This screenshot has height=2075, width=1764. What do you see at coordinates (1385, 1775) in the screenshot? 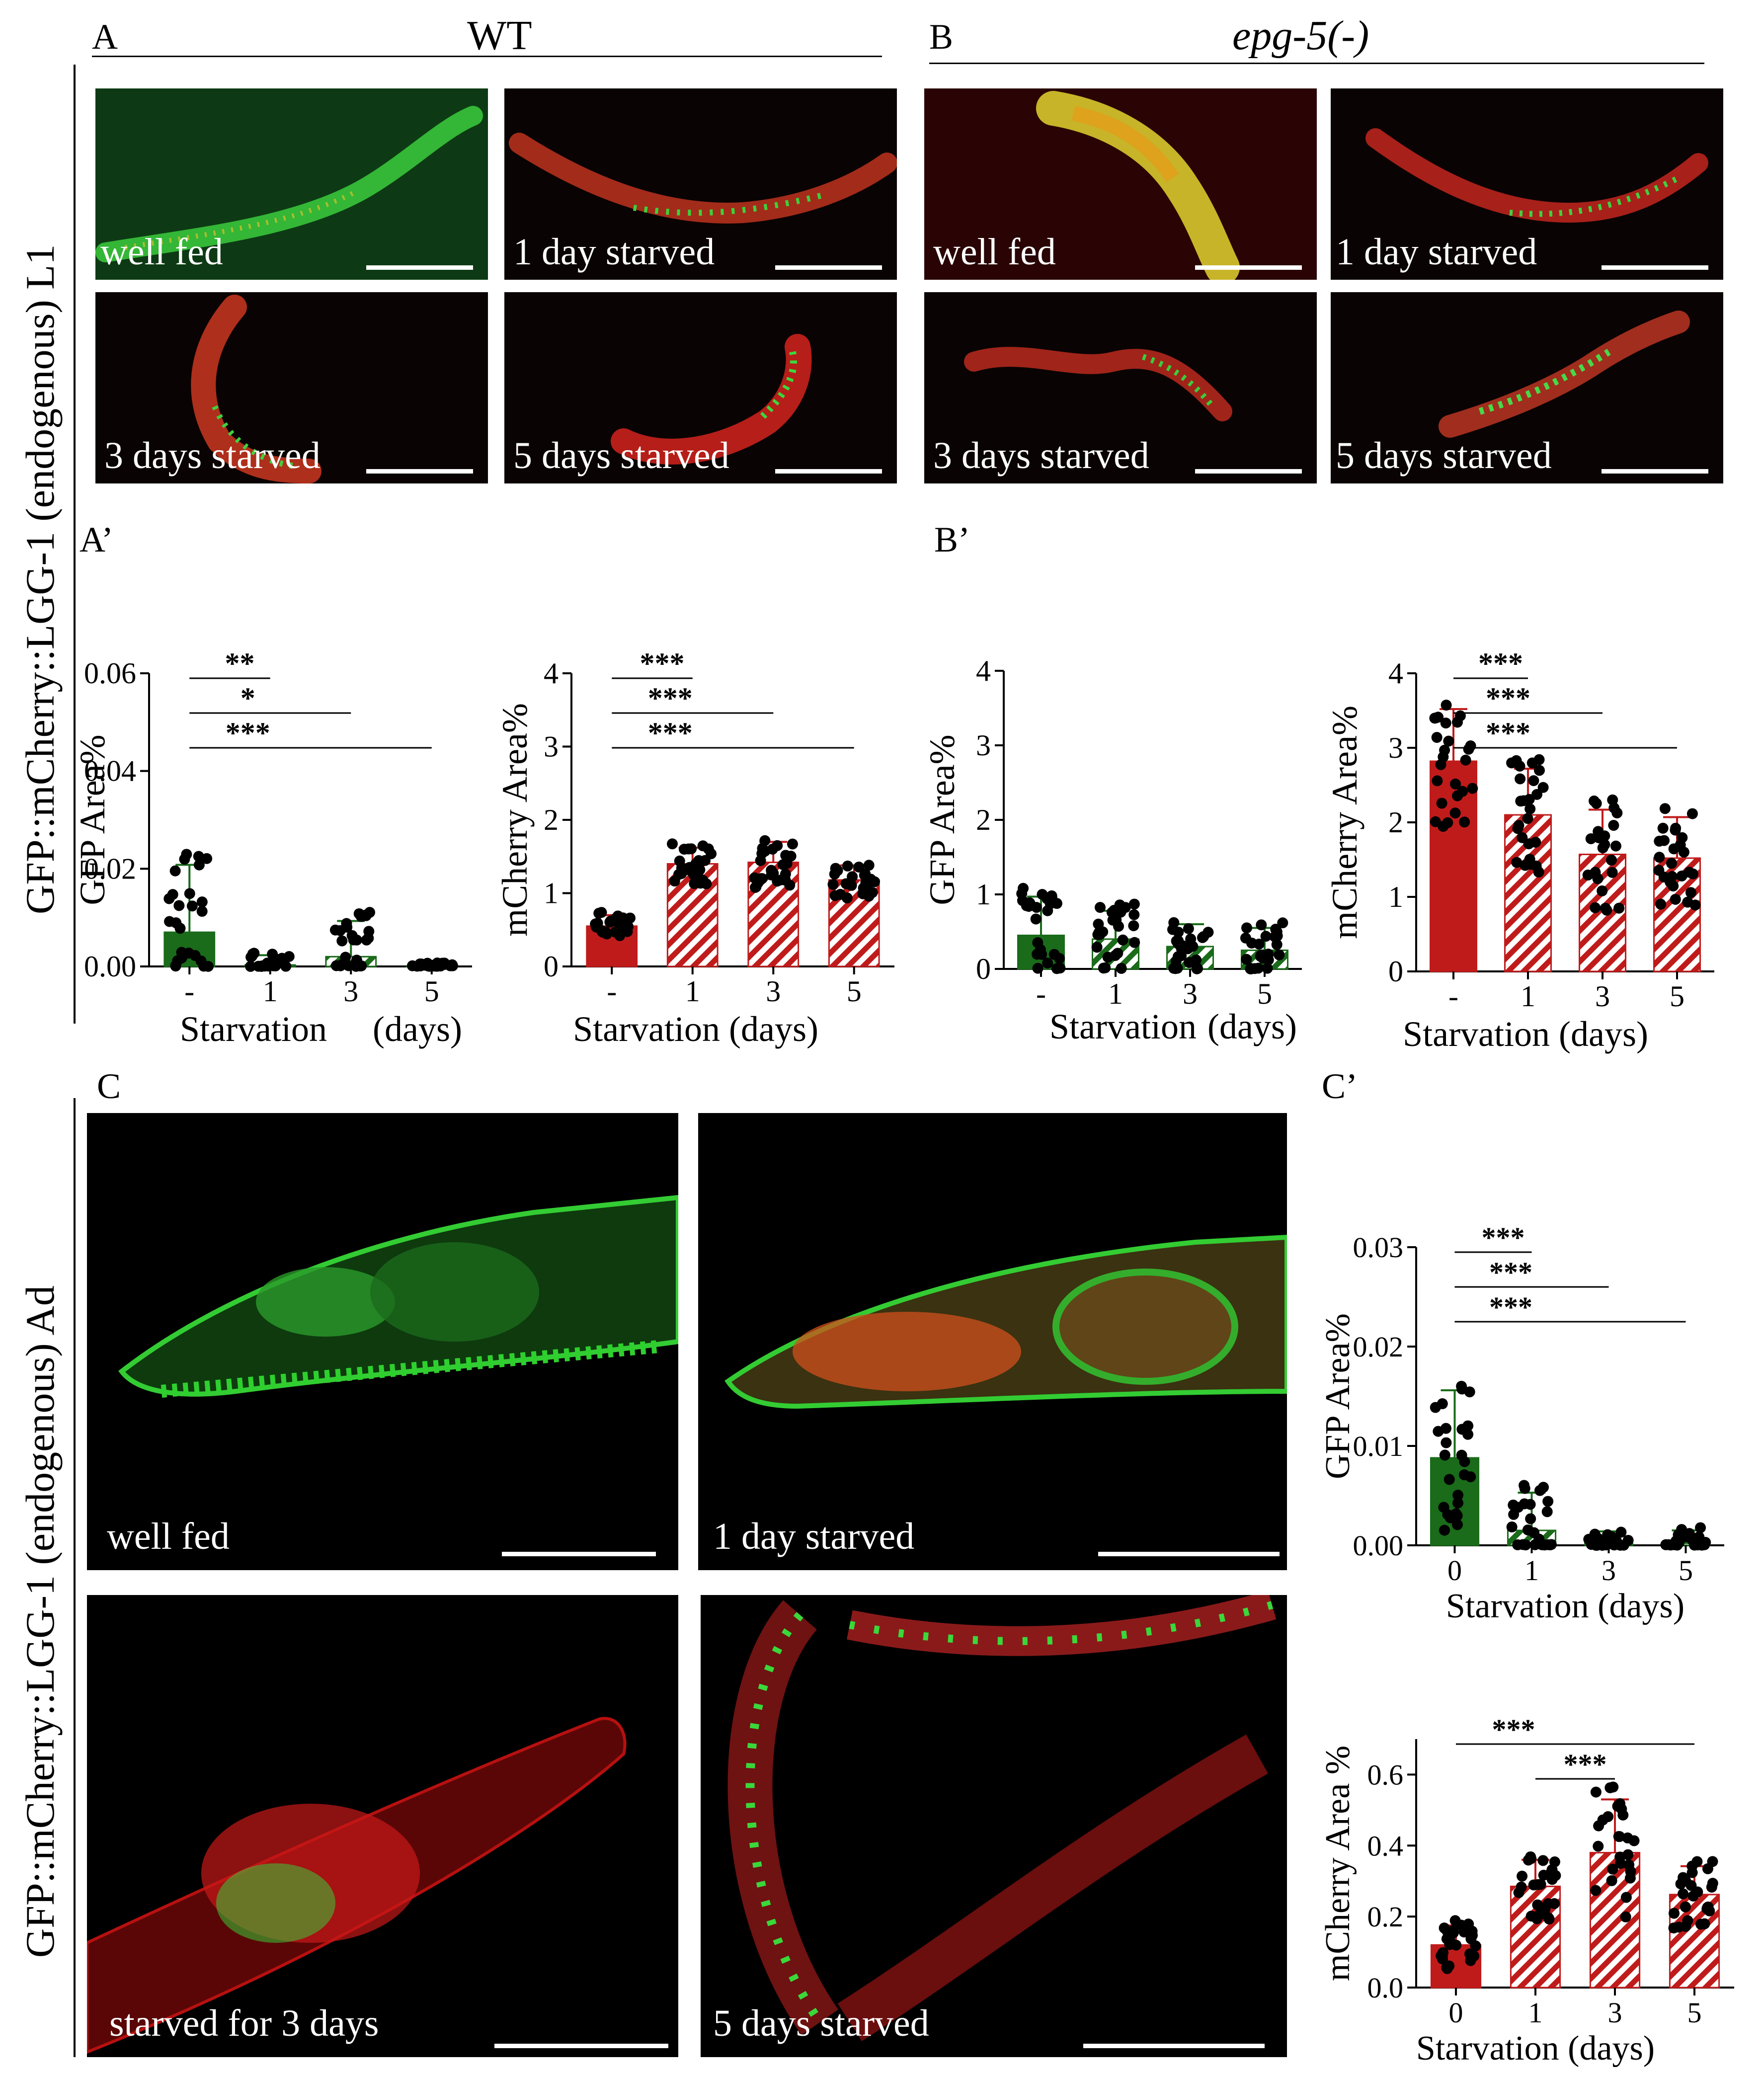
I see `y-tick-label: 0.6` at bounding box center [1385, 1775].